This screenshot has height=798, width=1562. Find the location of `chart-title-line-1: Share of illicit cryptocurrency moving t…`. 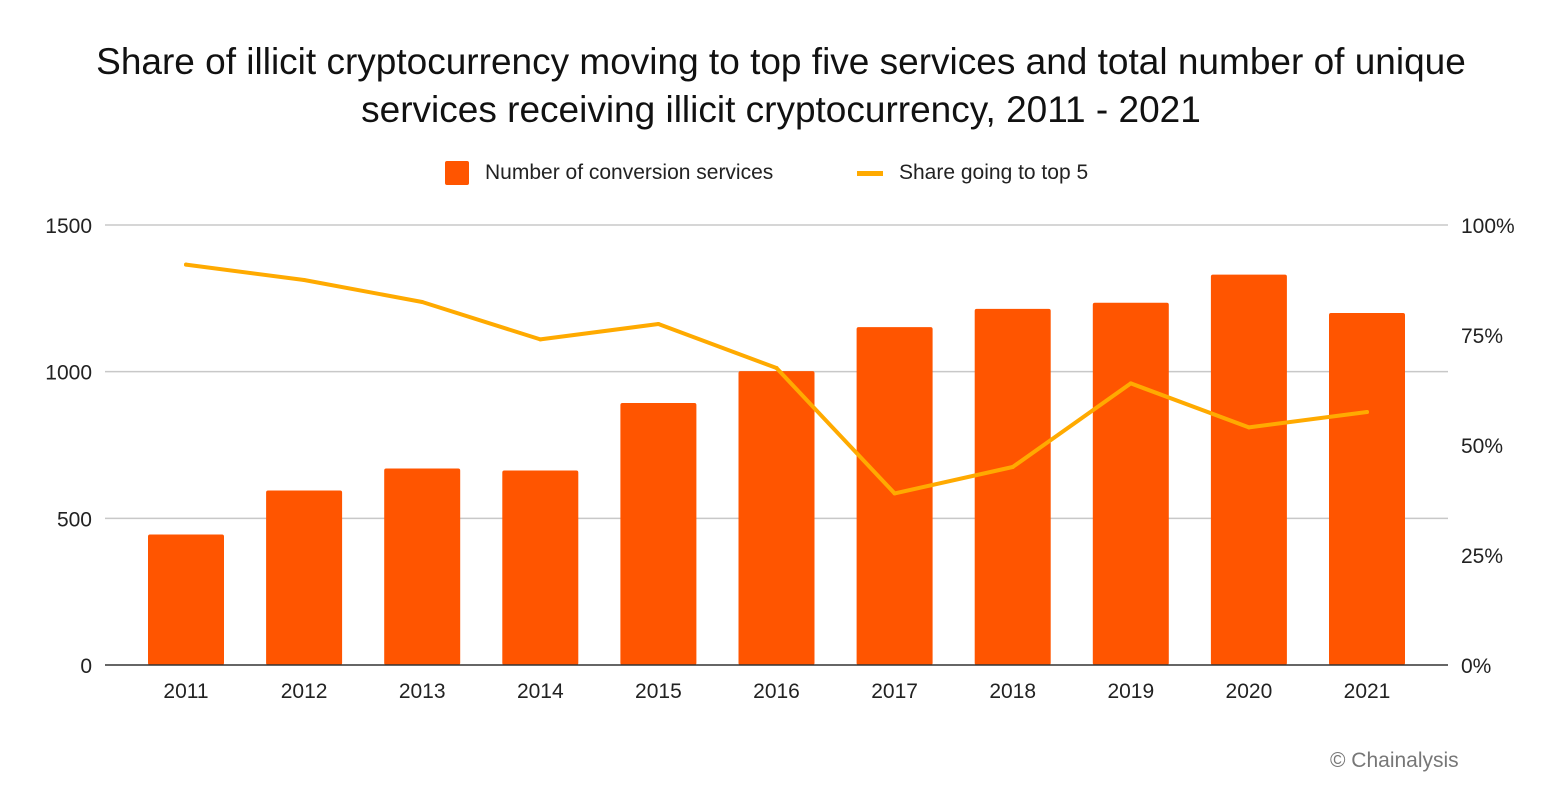

chart-title-line-1: Share of illicit cryptocurrency moving t… is located at coordinates (781, 61).